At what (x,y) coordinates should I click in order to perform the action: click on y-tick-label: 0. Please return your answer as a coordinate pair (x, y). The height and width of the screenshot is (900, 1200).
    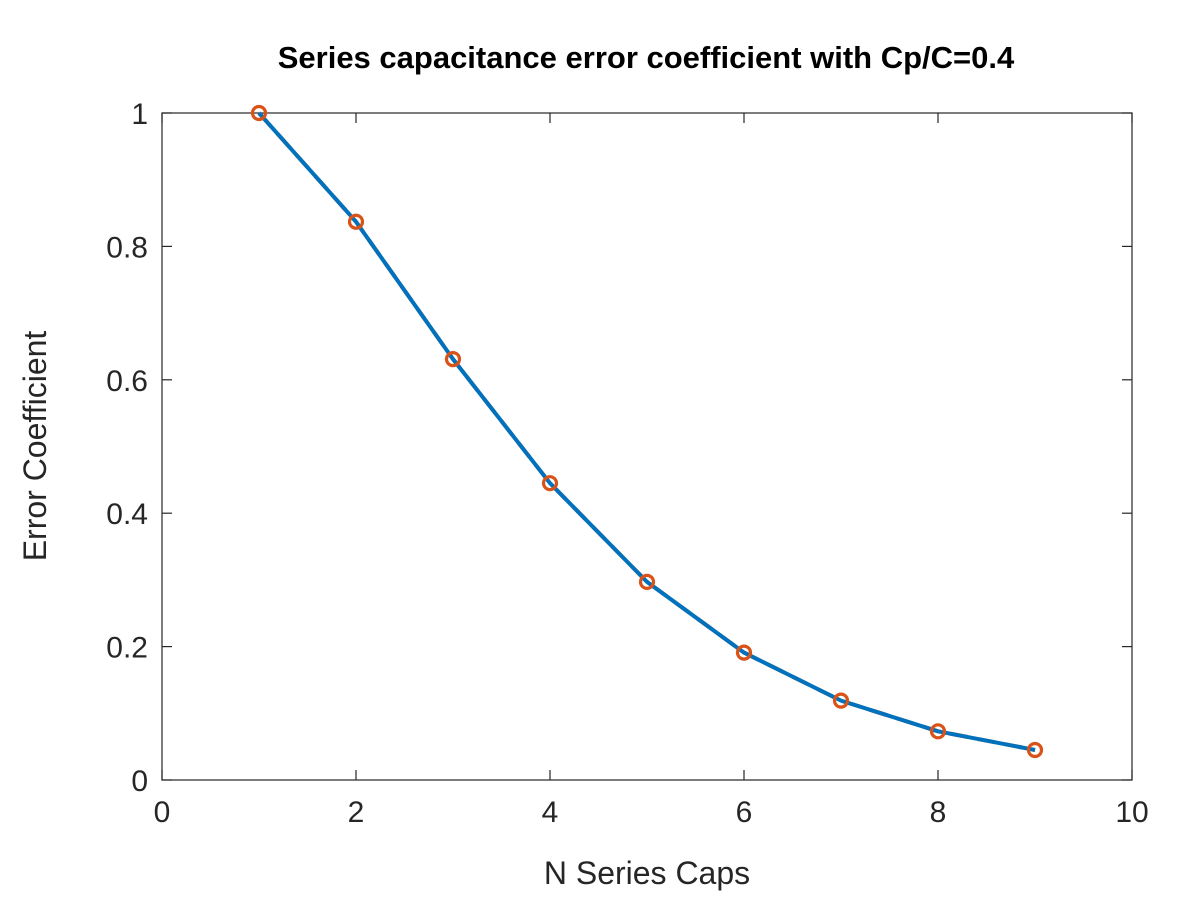
    Looking at the image, I should click on (139, 781).